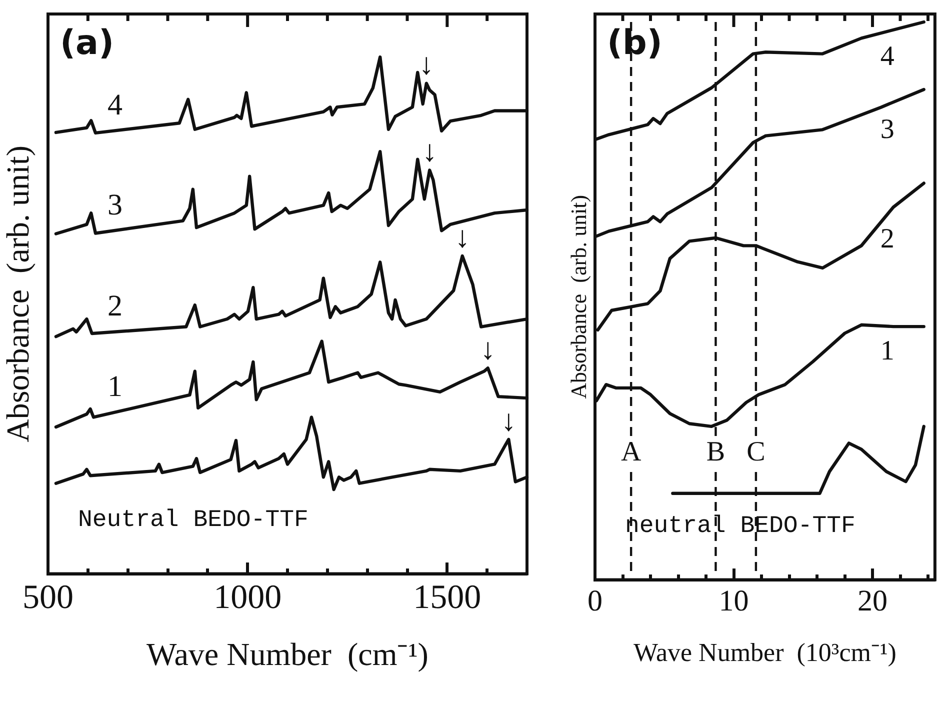 This screenshot has height=710, width=946. I want to click on ref-line-label: A, so click(631, 452).